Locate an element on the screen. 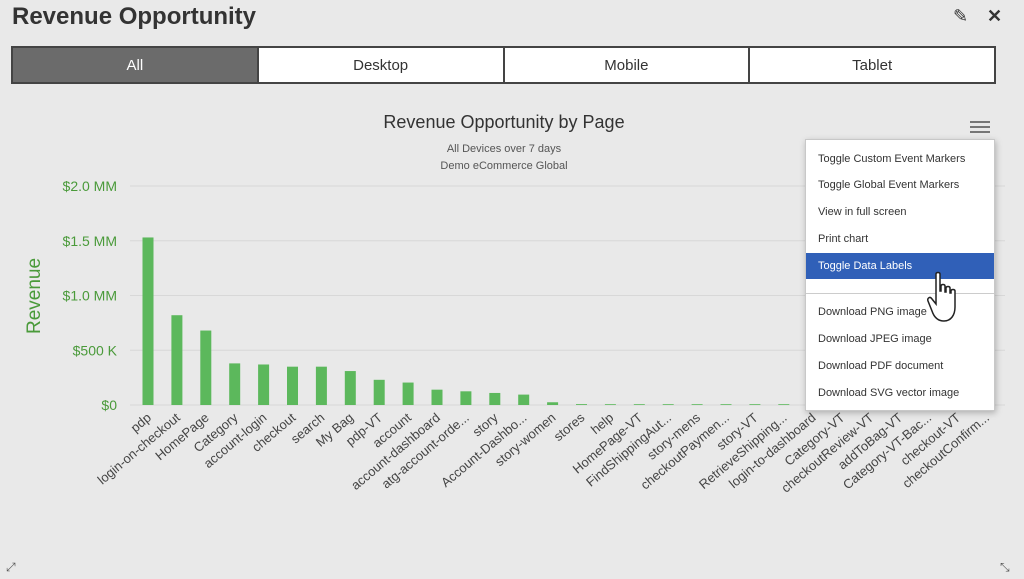 This screenshot has height=579, width=1024. y-tick-label: $2.0 MM is located at coordinates (90, 186).